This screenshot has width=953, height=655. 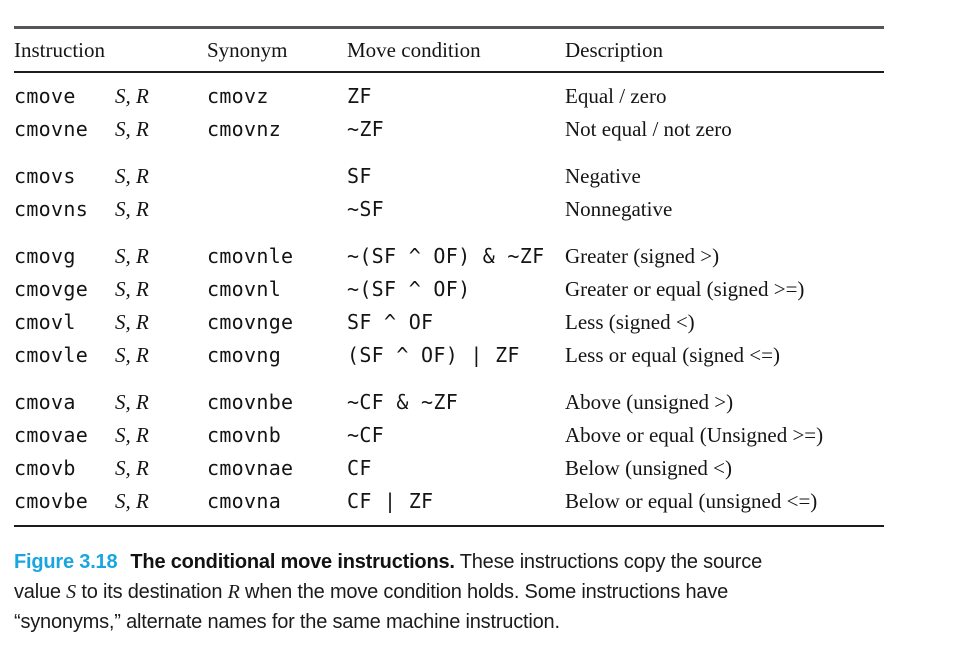 I want to click on cell-move-condition: ~(SF ^ OF) & ~ZF, so click(x=446, y=256).